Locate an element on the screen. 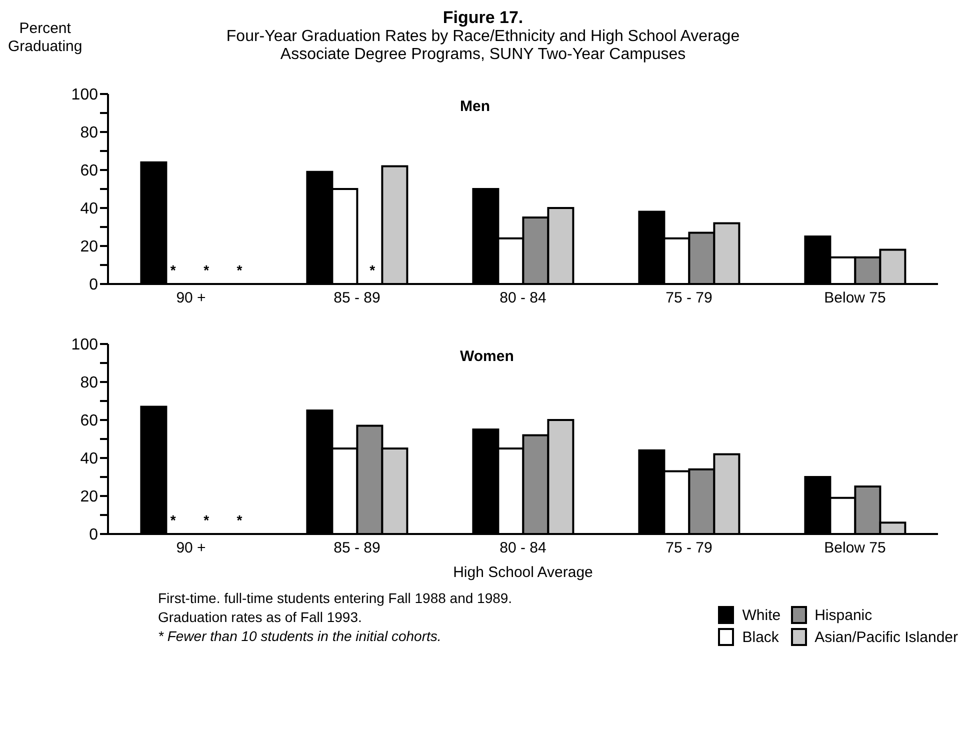 This screenshot has height=756, width=969. text: * Fewer than 10 students in the initial cohorts. is located at coordinates (300, 636).